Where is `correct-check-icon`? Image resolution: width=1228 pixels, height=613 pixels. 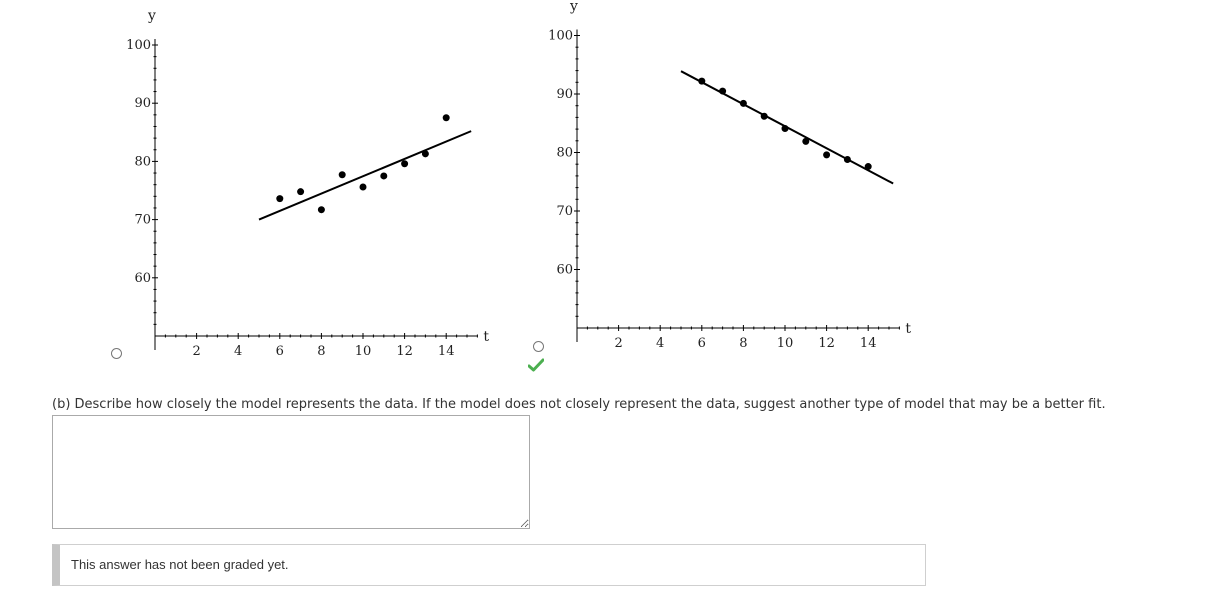 correct-check-icon is located at coordinates (536, 365).